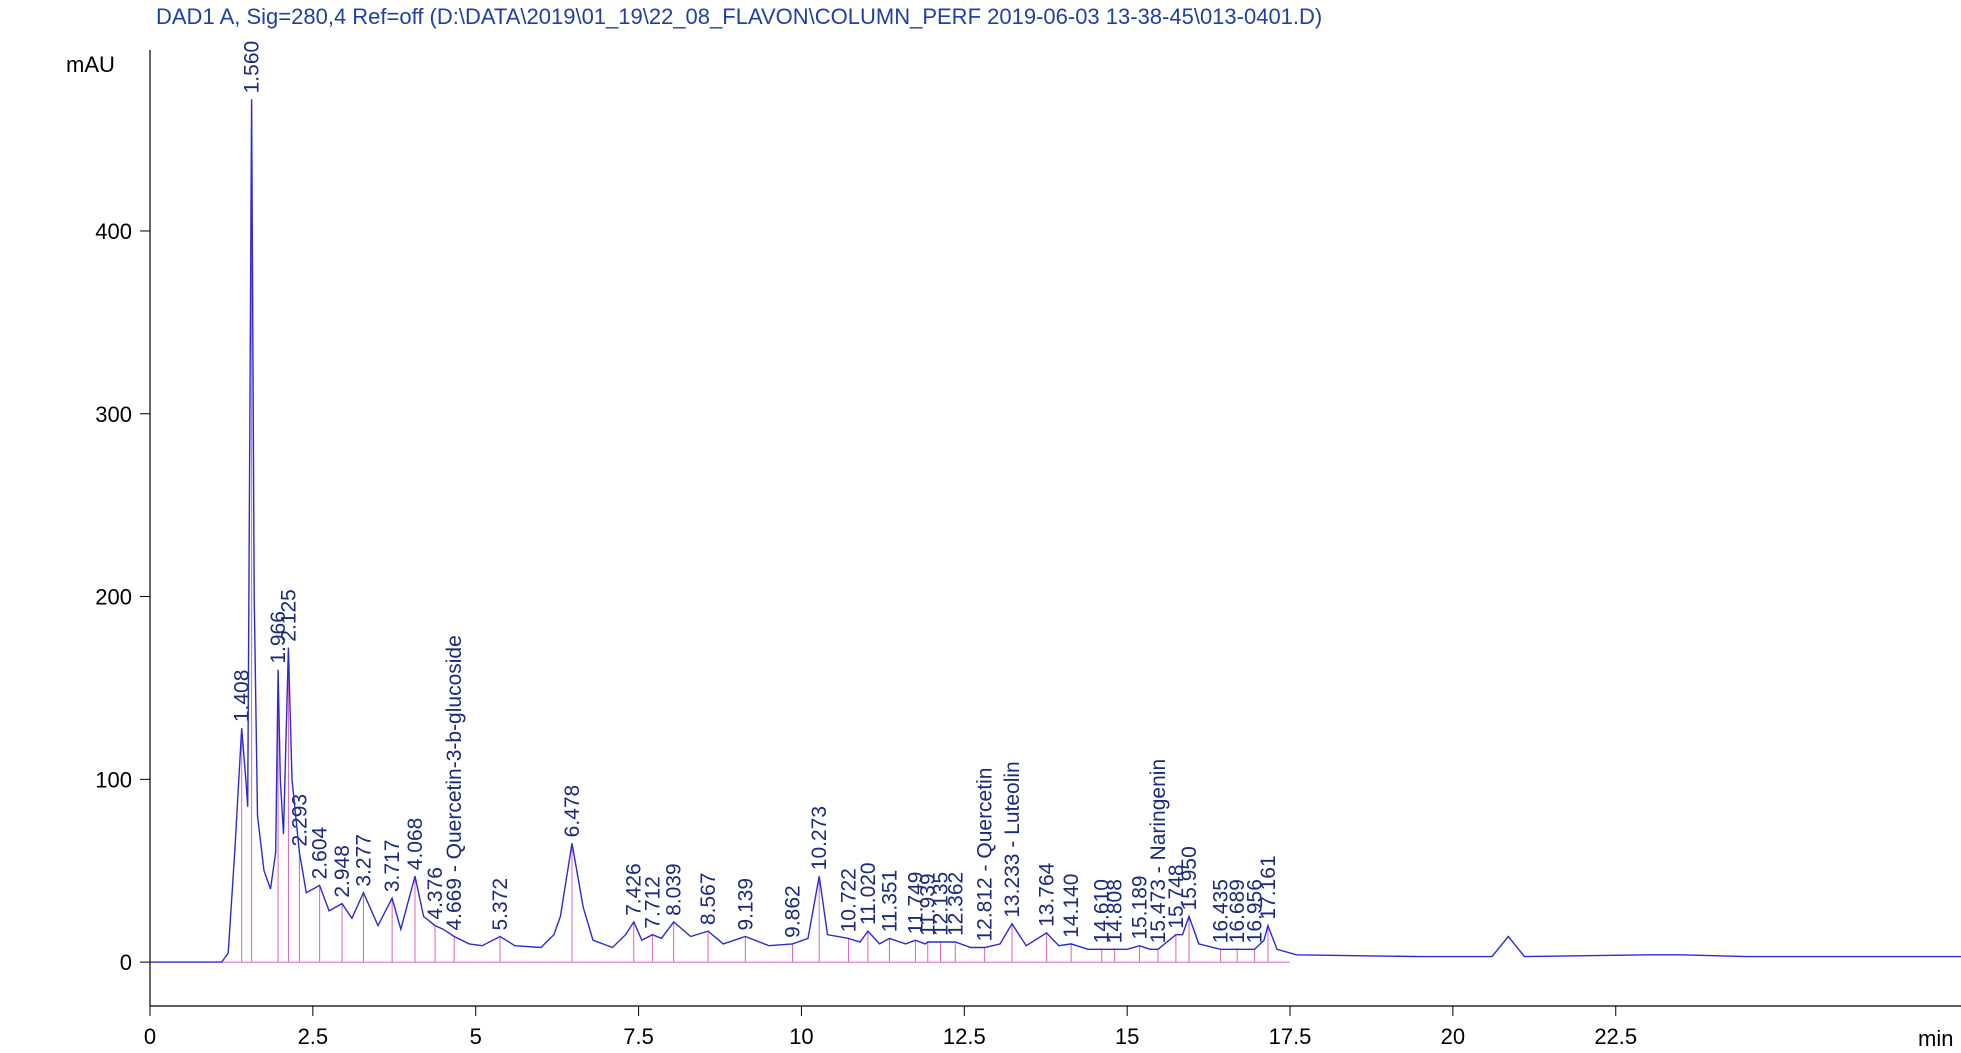 The width and height of the screenshot is (1961, 1053). Describe the element at coordinates (1102, 911) in the screenshot. I see `peak-label: 14.610` at that location.